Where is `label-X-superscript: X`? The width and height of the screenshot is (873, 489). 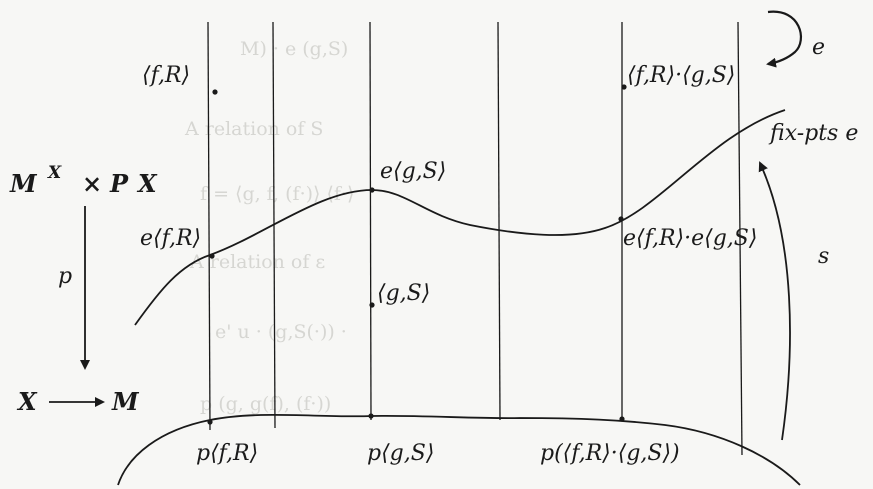
label-X-superscript: X is located at coordinates (54, 173).